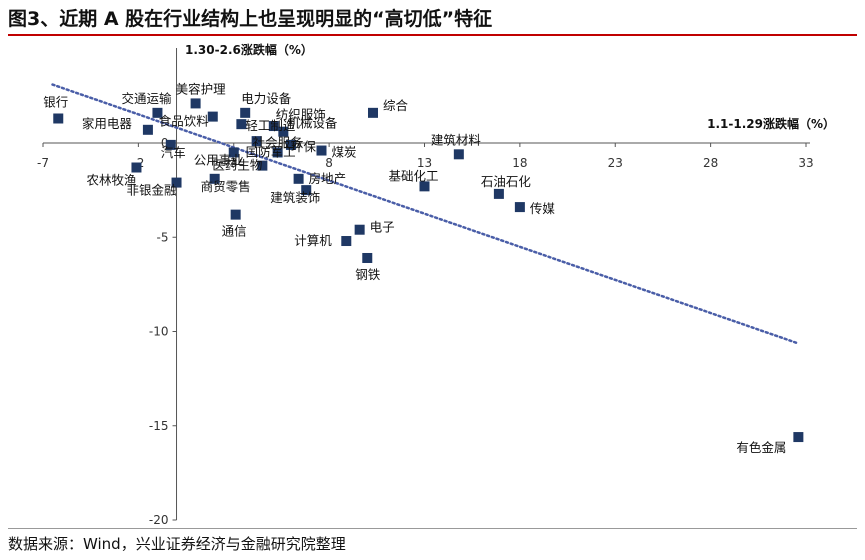 The image size is (865, 560). What do you see at coordinates (165, 143) in the screenshot?
I see `y-tick-label: 0` at bounding box center [165, 143].